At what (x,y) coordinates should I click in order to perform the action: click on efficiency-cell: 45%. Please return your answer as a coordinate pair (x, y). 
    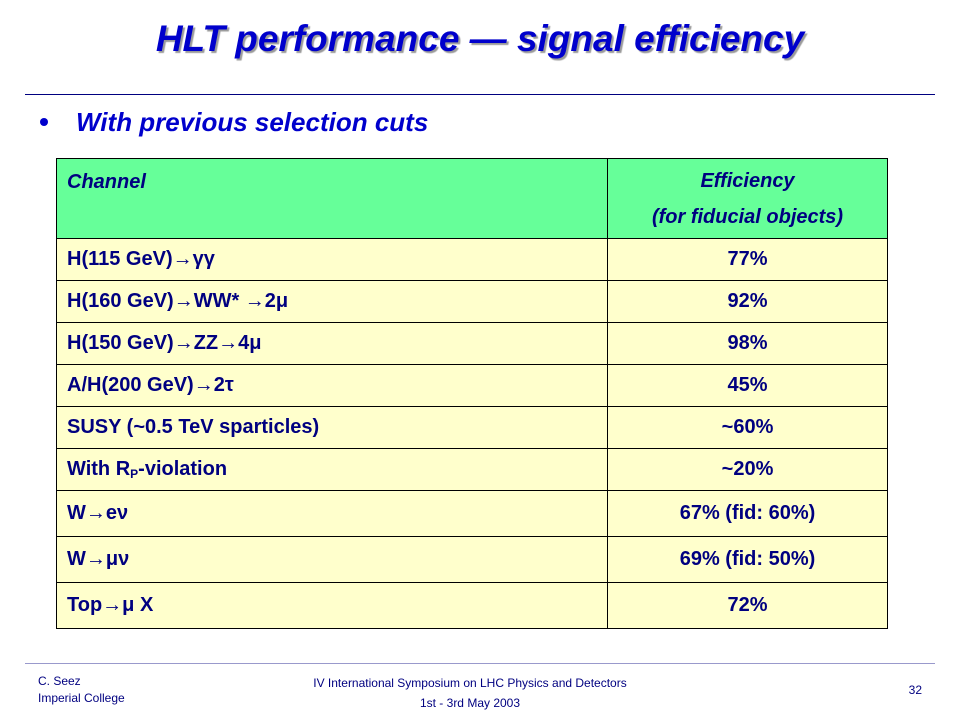
    Looking at the image, I should click on (747, 385).